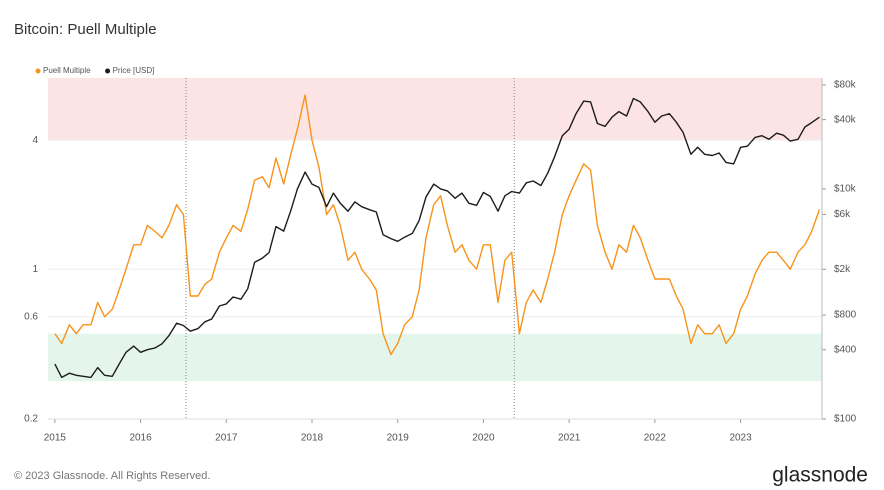 This screenshot has height=490, width=884. What do you see at coordinates (35, 140) in the screenshot?
I see `y-tick-label: 4` at bounding box center [35, 140].